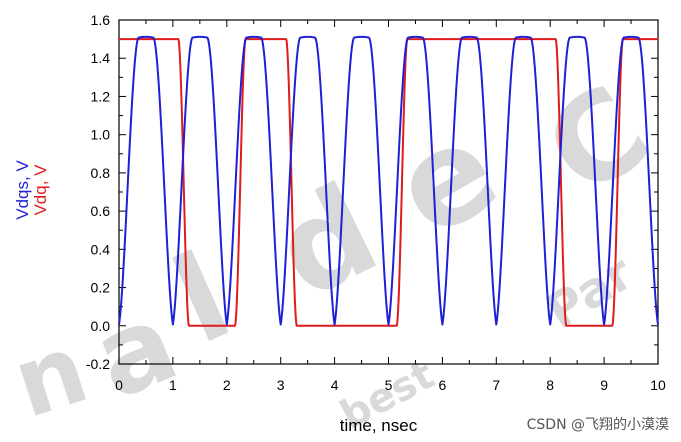 This screenshot has height=442, width=681. I want to click on y-tick-label: 1.0, so click(101, 135).